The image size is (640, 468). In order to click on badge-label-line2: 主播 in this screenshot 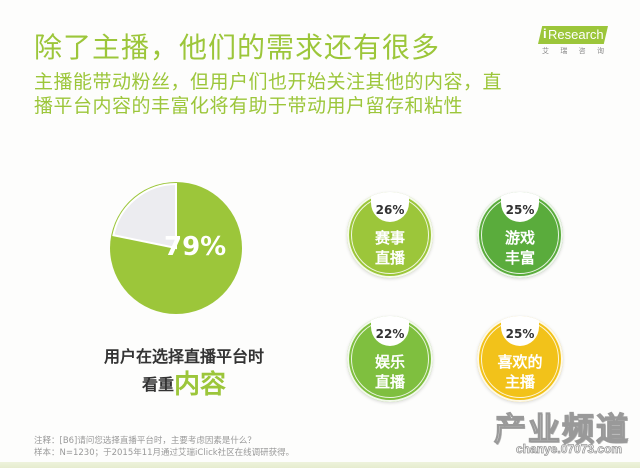, I will do `click(519, 382)`.